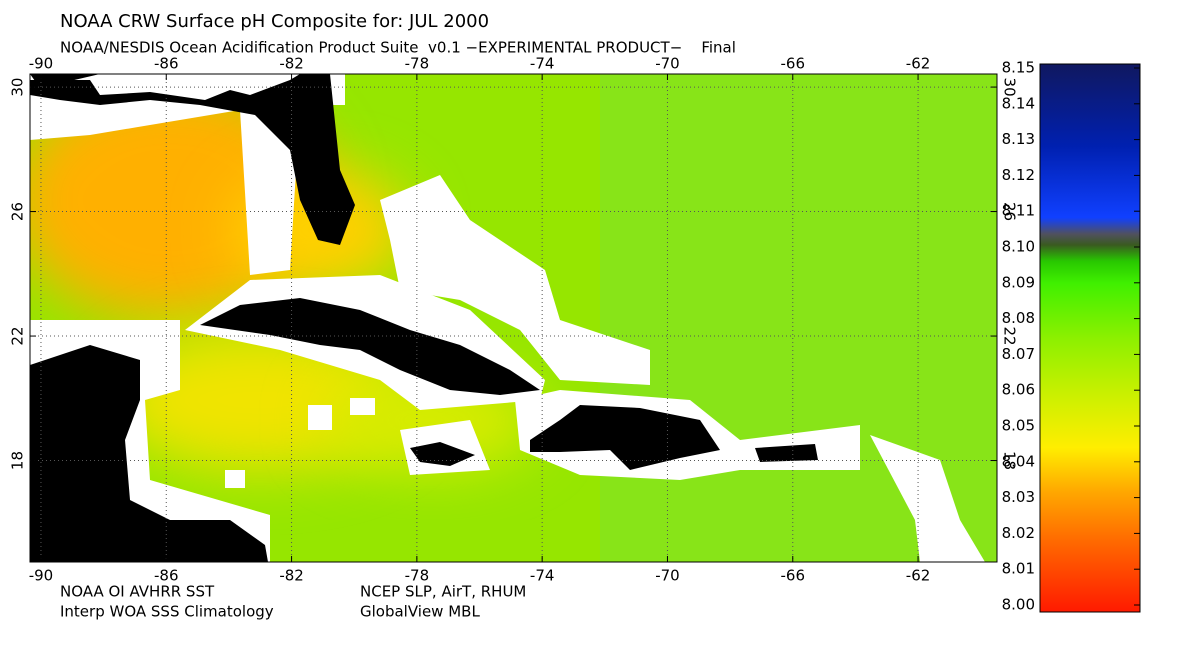 Image resolution: width=1200 pixels, height=645 pixels. What do you see at coordinates (1018, 318) in the screenshot?
I see `colorbar-label: 8.08` at bounding box center [1018, 318].